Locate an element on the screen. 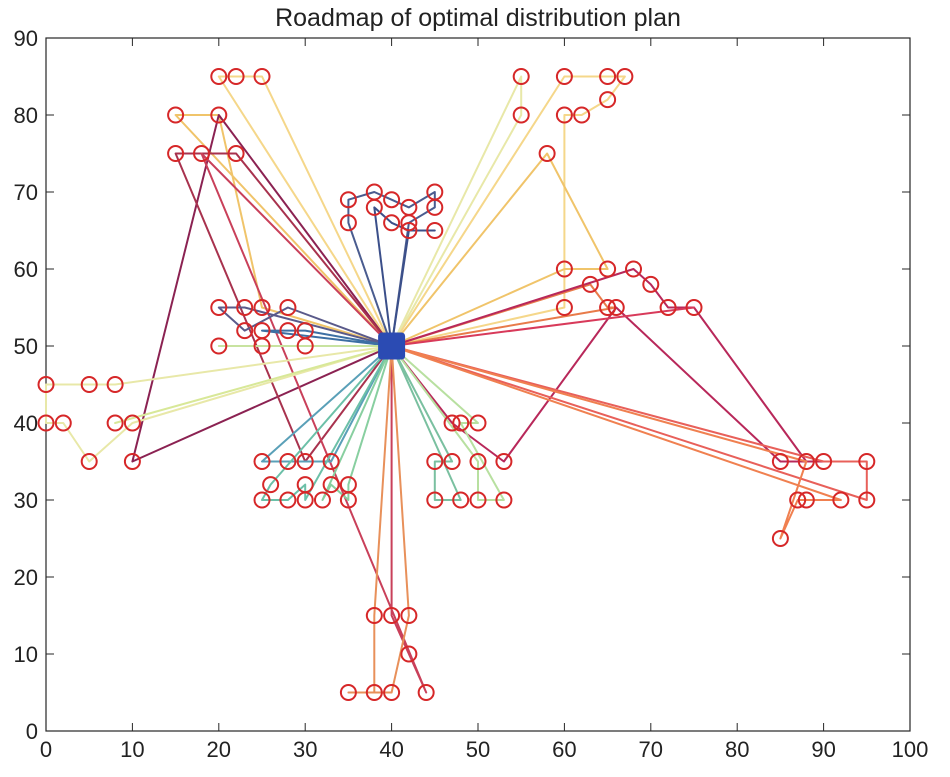  x-tick-label: 70 is located at coordinates (651, 749).